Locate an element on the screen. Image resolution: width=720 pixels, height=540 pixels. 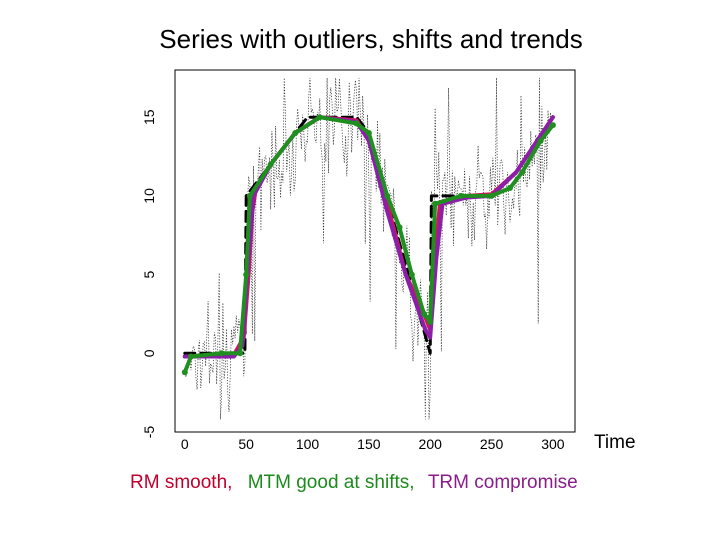
y-tick-label: -5 is located at coordinates (149, 432).